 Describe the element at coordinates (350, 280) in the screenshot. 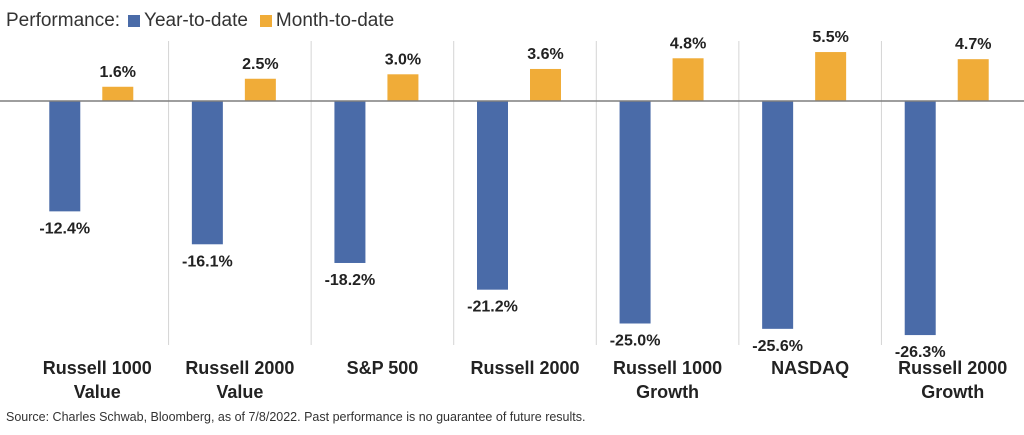

I see `value-label-ytd: -18.2%` at that location.